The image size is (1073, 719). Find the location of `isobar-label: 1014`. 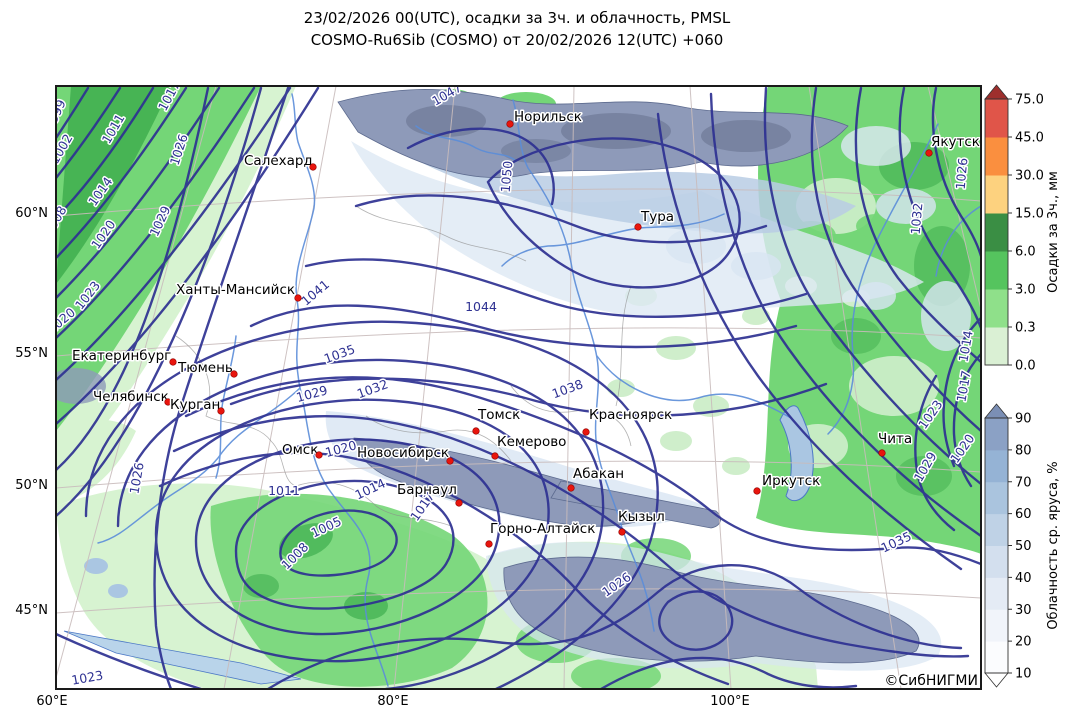

isobar-label: 1014 is located at coordinates (965, 346).